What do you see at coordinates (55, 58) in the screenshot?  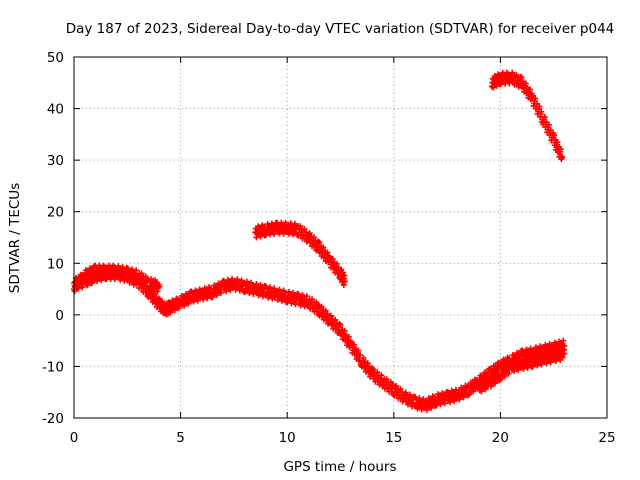 I see `y-tick-label-7: 50` at bounding box center [55, 58].